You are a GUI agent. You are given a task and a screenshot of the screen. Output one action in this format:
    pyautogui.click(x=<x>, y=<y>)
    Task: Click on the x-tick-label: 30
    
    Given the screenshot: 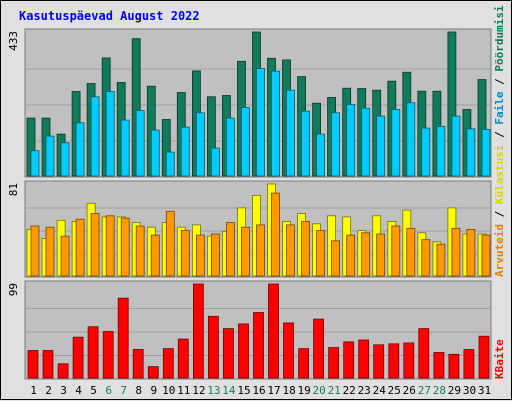 What is the action you would take?
    pyautogui.click(x=469, y=390)
    